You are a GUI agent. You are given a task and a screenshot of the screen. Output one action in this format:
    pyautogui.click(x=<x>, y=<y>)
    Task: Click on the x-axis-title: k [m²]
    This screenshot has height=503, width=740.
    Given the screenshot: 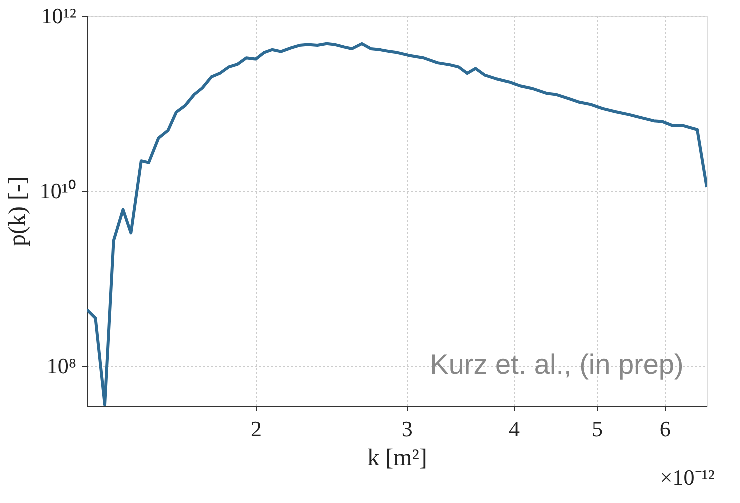 What is the action you would take?
    pyautogui.click(x=398, y=459)
    